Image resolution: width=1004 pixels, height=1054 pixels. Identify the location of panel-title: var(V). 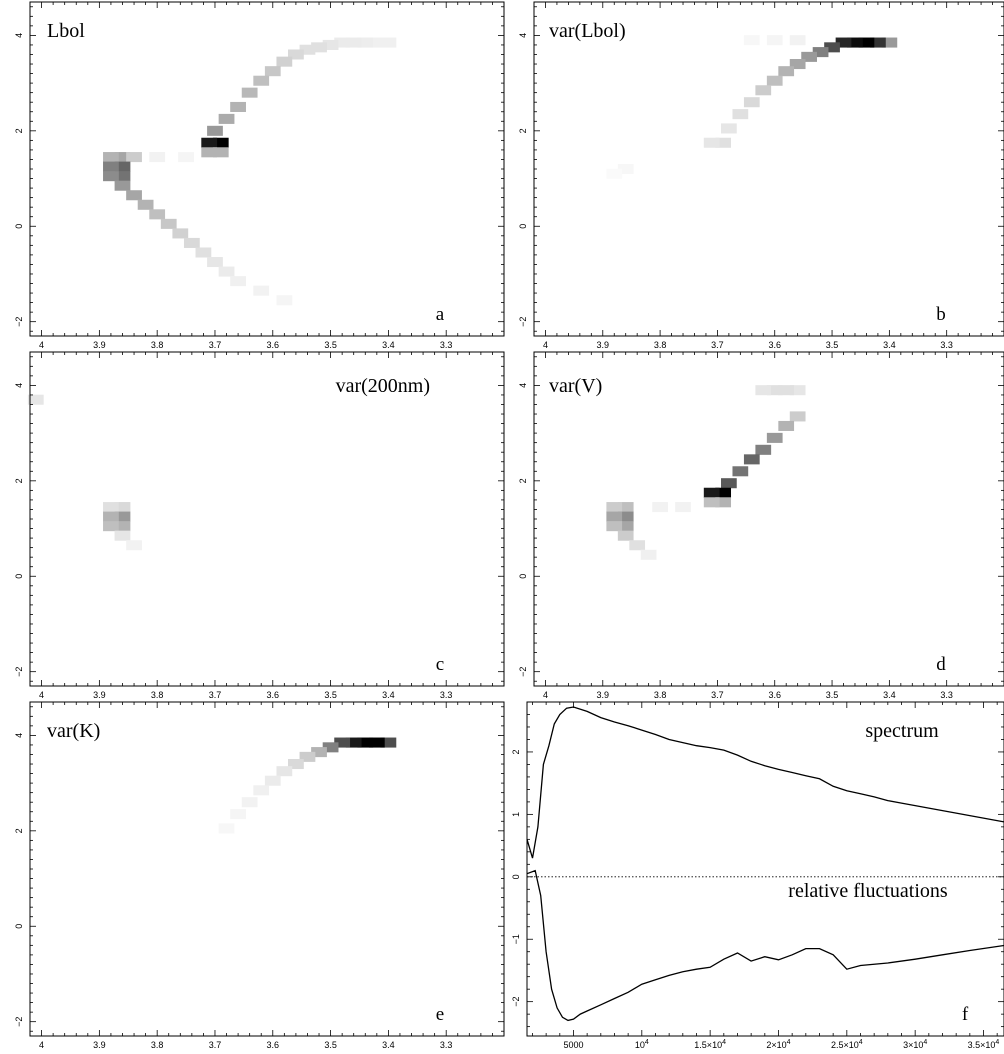
(575, 386).